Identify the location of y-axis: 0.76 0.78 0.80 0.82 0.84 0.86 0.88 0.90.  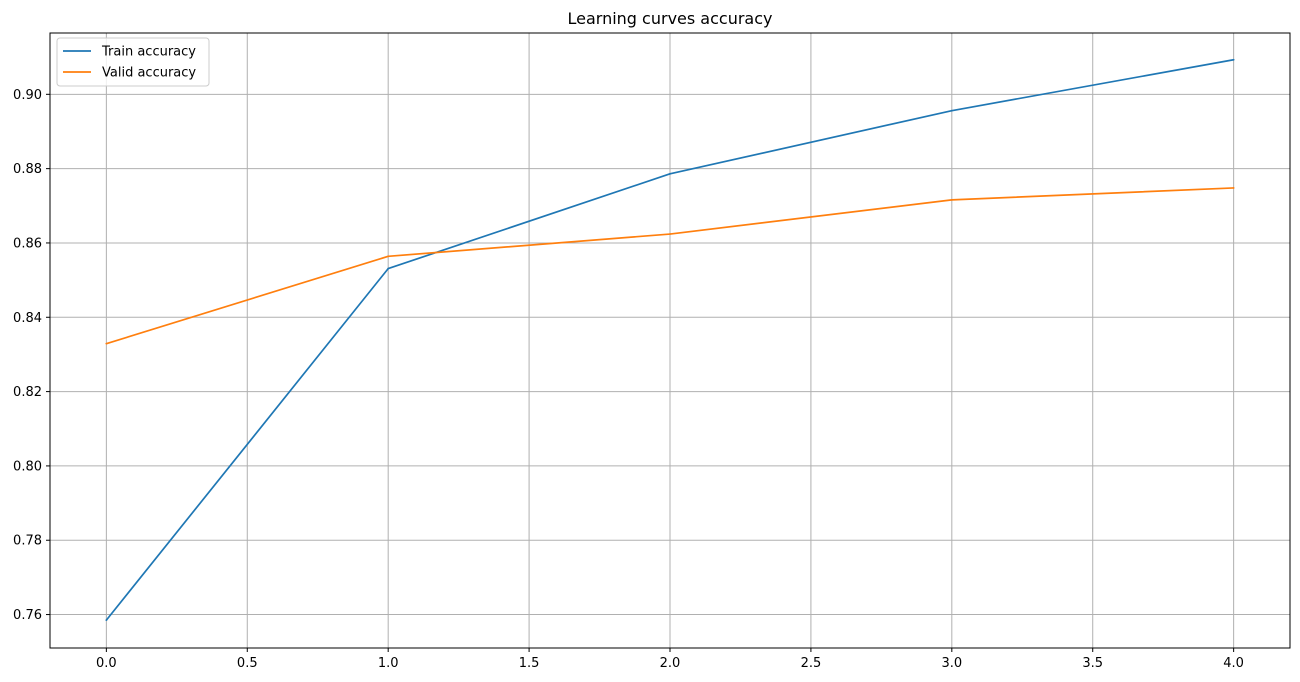
(31, 355).